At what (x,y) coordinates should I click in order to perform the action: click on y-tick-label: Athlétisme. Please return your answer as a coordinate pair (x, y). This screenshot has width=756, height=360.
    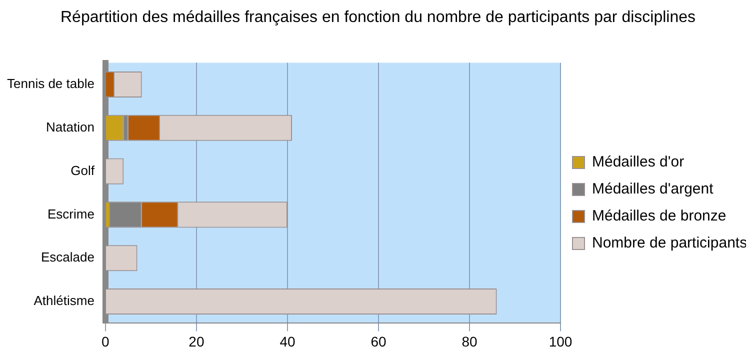
    Looking at the image, I should click on (64, 300).